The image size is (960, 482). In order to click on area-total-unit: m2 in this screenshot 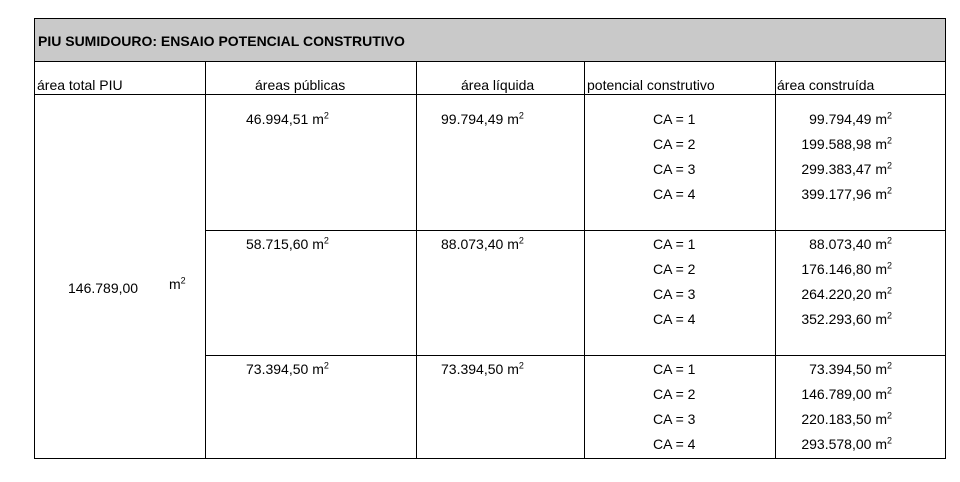, I will do `click(177, 283)`.